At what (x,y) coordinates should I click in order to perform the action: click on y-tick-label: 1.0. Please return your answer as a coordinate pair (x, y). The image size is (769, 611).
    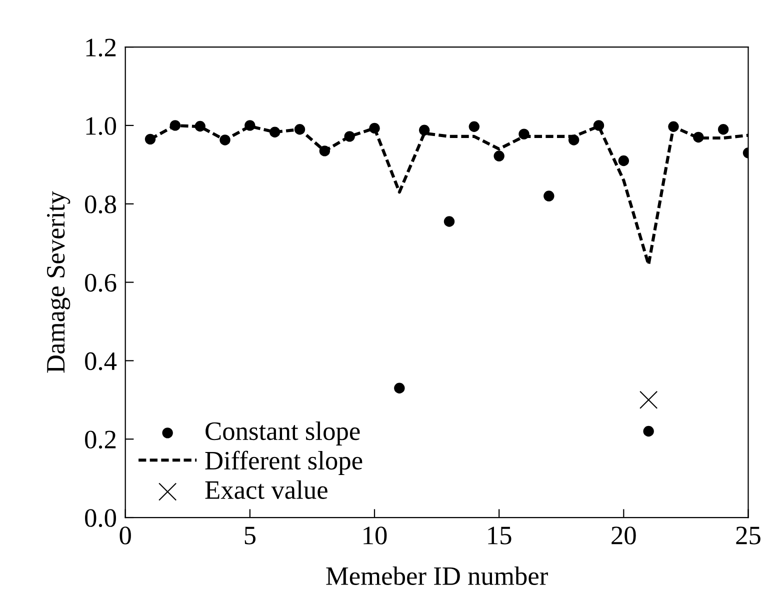
    Looking at the image, I should click on (101, 126).